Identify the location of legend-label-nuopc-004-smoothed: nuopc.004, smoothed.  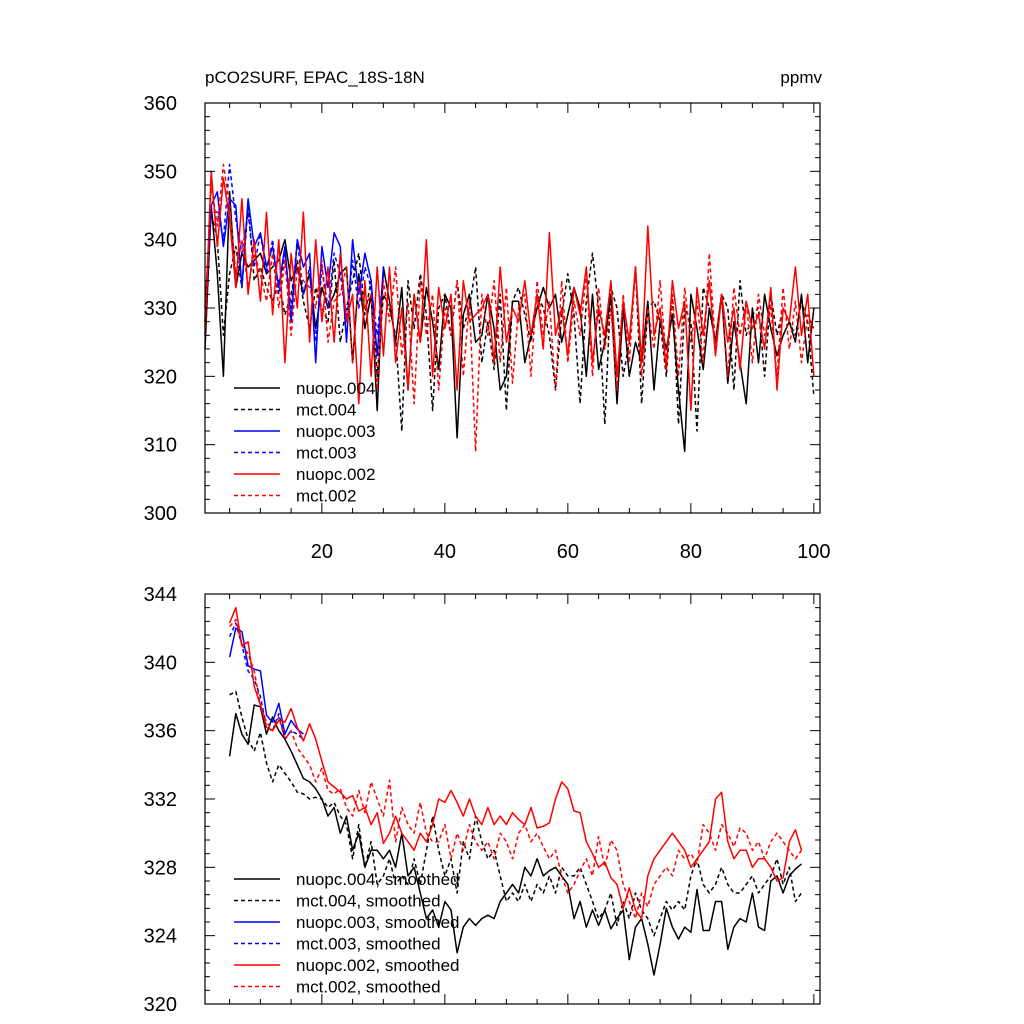
(378, 879).